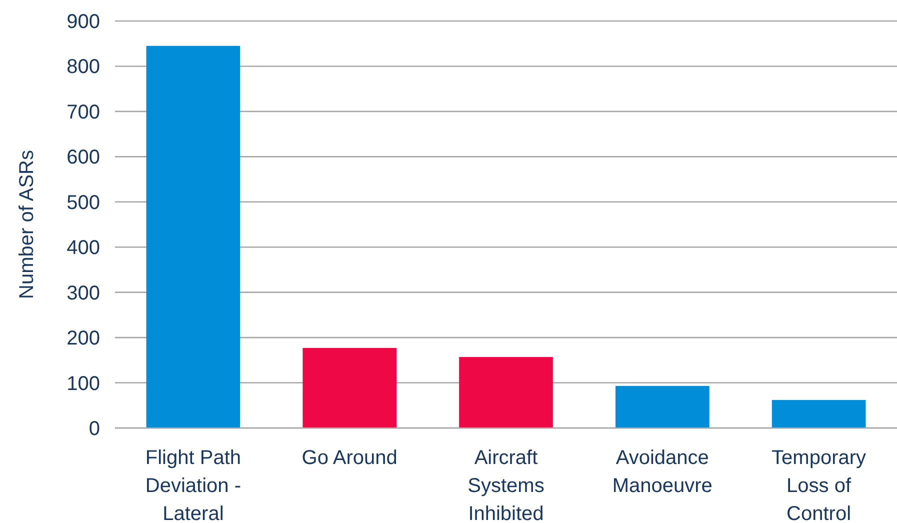 The width and height of the screenshot is (897, 523). What do you see at coordinates (819, 485) in the screenshot?
I see `x-tick-label: Temporary Loss of Control` at bounding box center [819, 485].